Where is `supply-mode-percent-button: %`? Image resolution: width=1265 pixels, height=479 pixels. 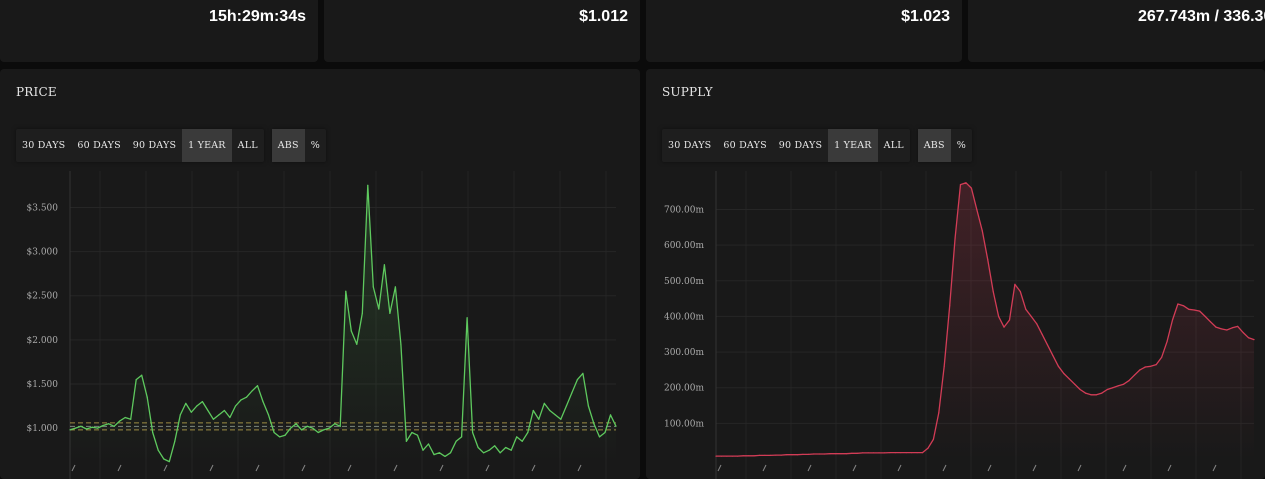
supply-mode-percent-button: % is located at coordinates (961, 145).